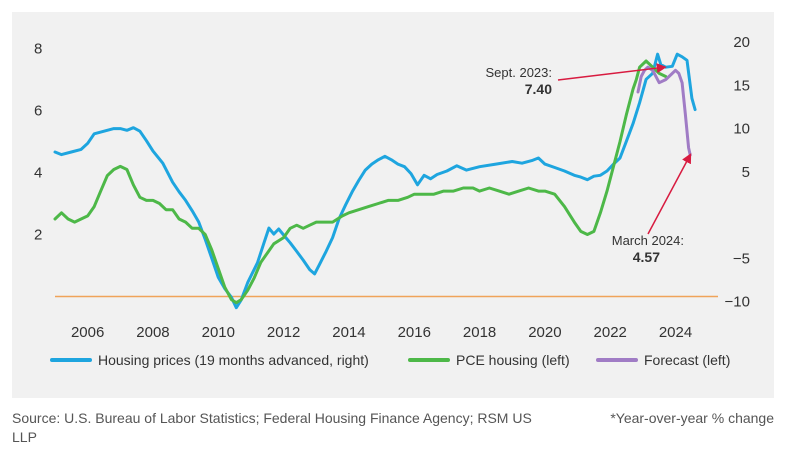  I want to click on x-axis-tick-label: 2014, so click(348, 332).